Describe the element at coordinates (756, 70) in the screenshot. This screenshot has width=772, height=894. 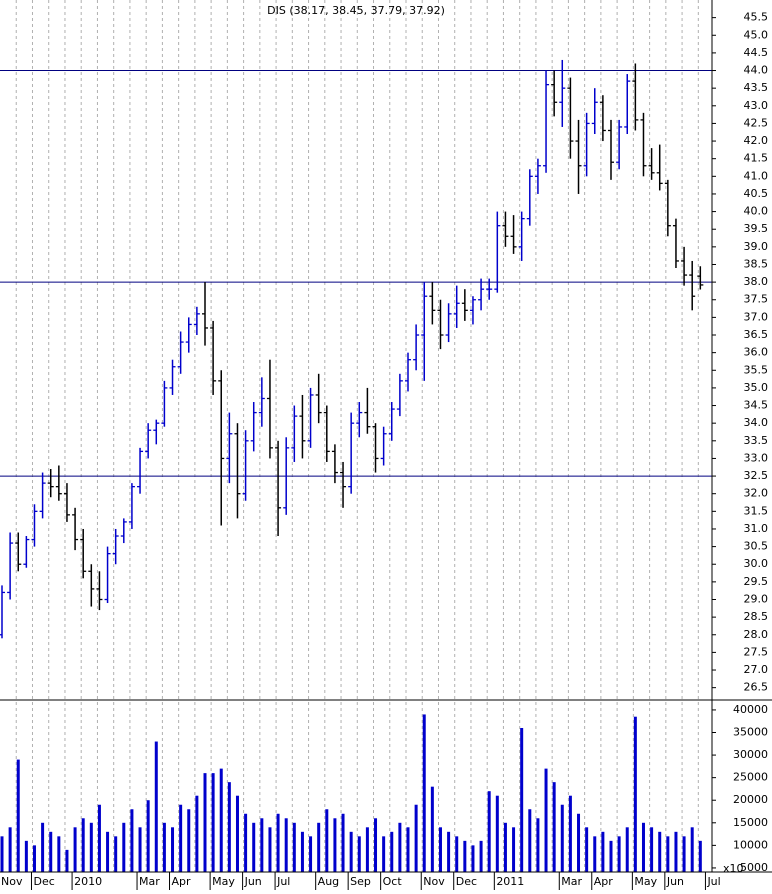
I see `y-tick-label: 44.0` at that location.